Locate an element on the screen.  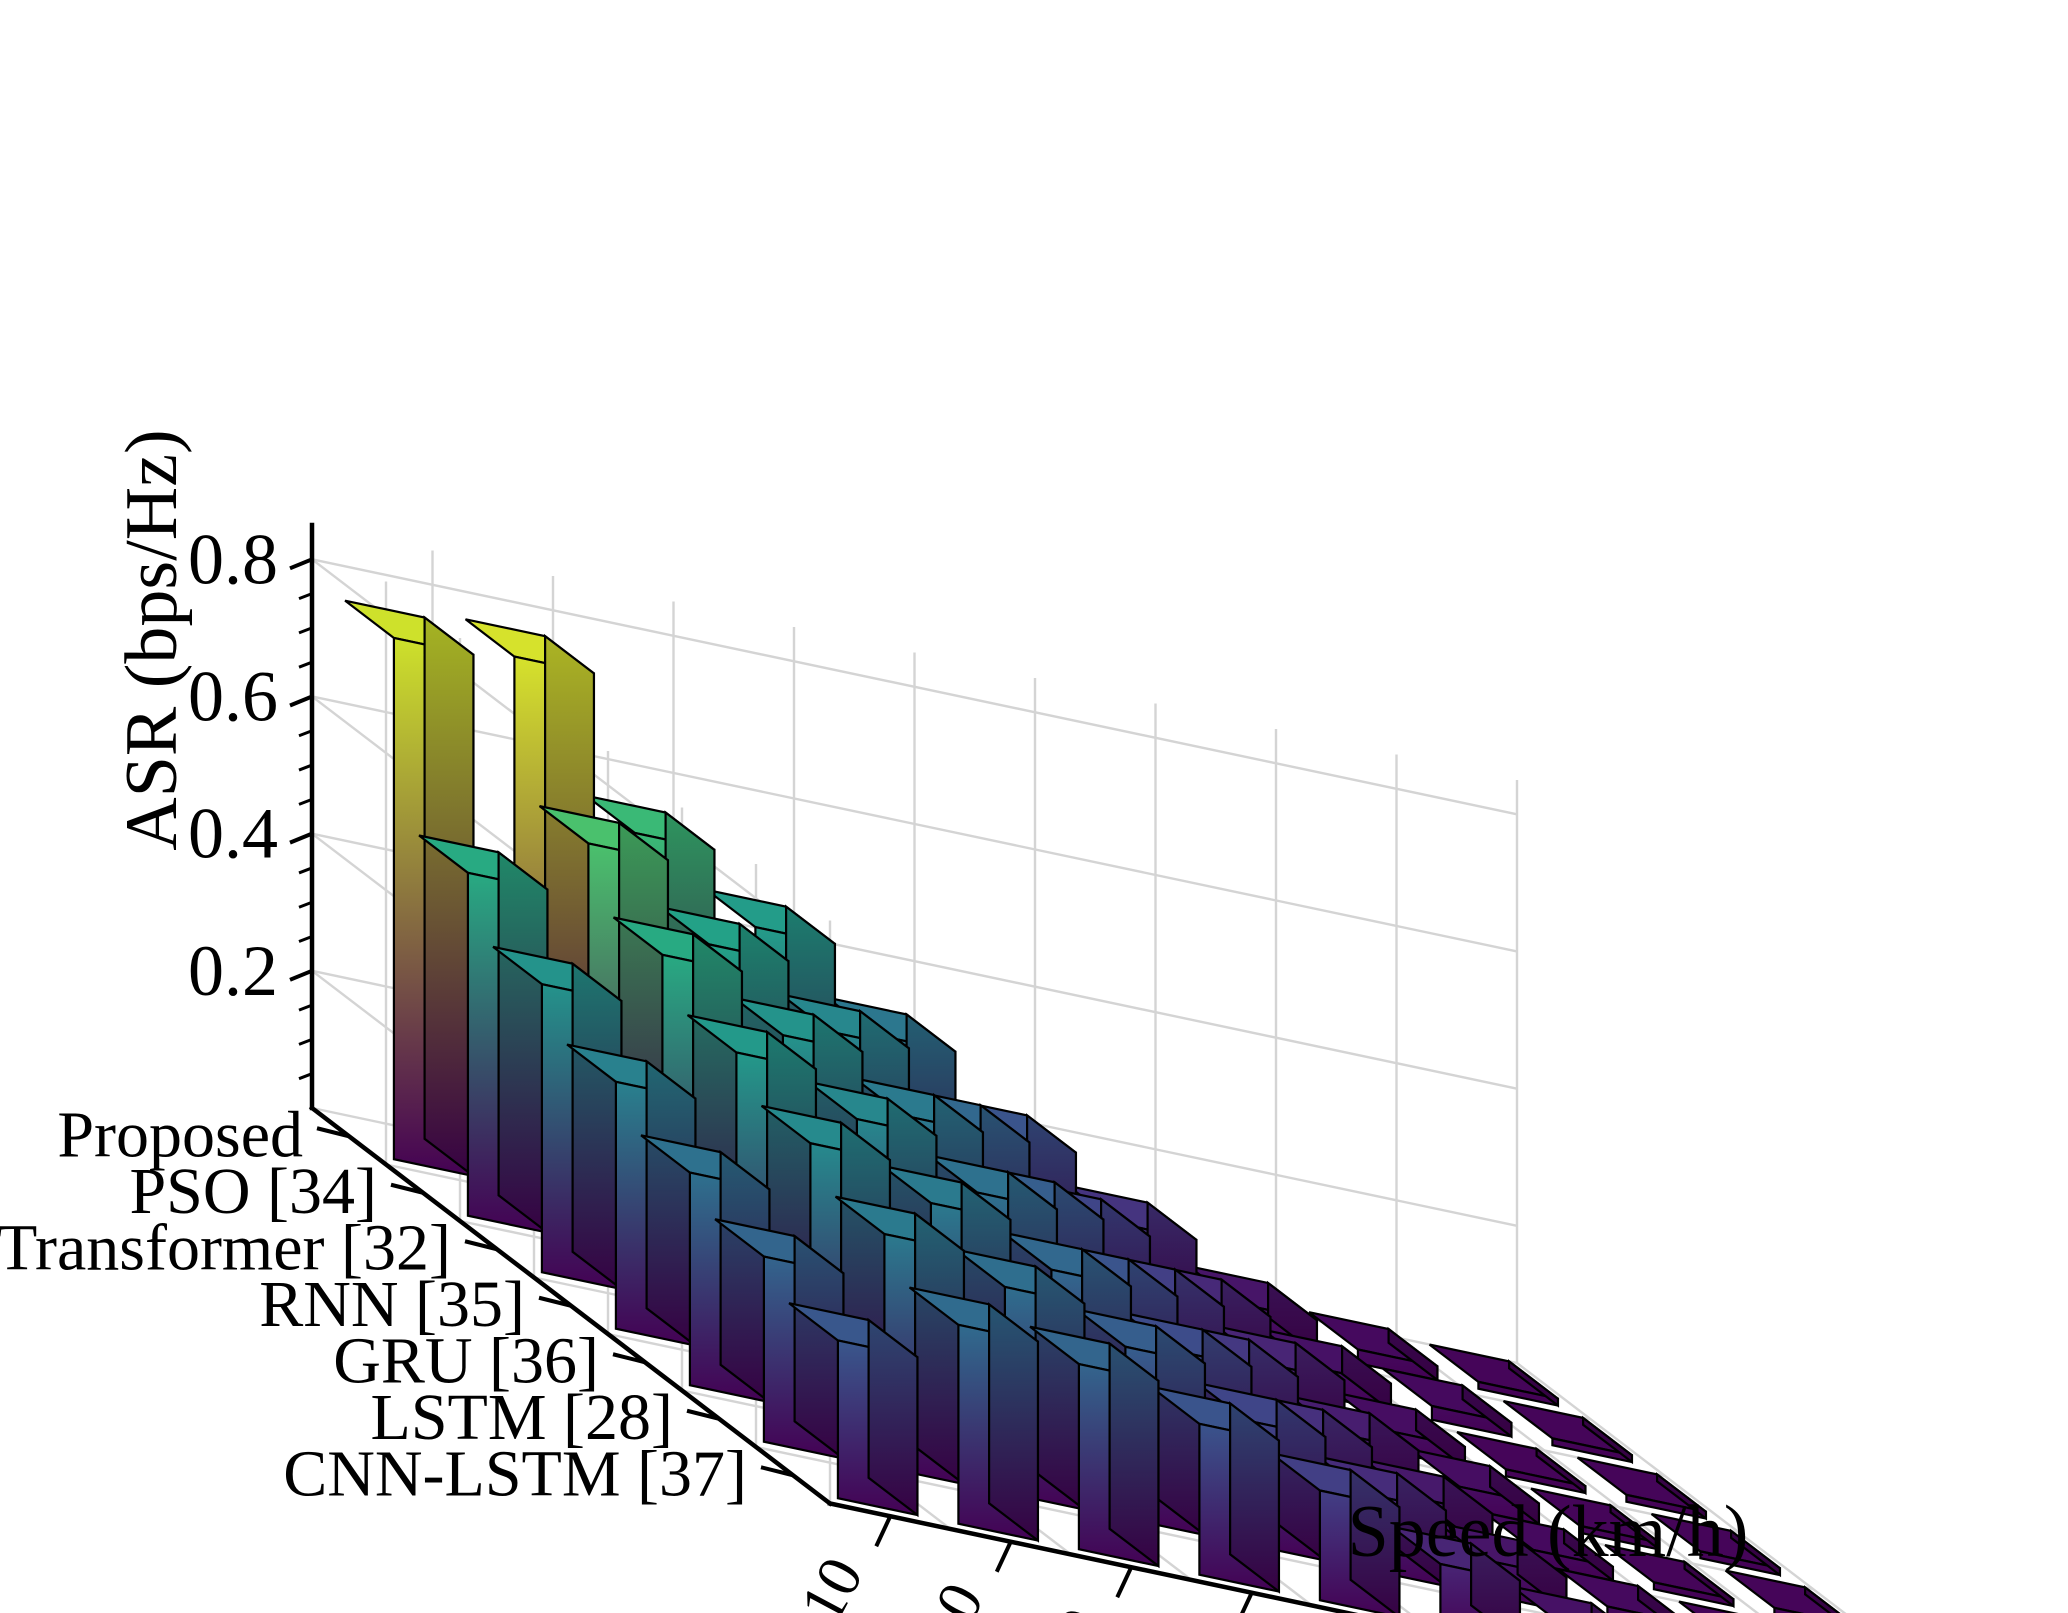
y-category-label: CNN-LSTM [37] is located at coordinates (515, 1473).